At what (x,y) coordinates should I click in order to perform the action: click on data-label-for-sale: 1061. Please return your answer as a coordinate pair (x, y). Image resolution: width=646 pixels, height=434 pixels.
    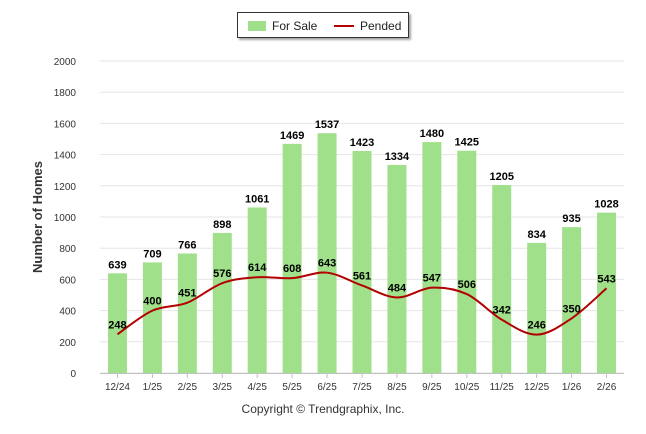
    Looking at the image, I should click on (257, 199).